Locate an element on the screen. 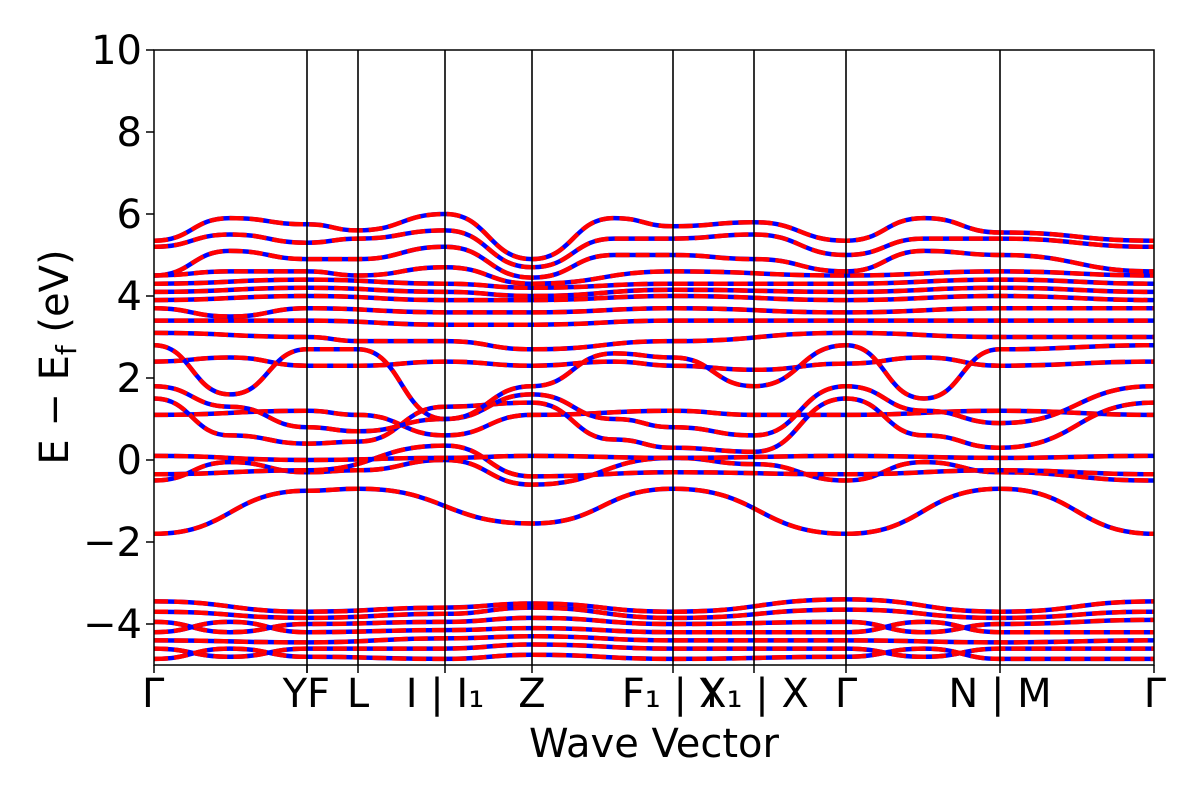 This screenshot has width=1200, height=804. x-tick-label-4: I | I₁ is located at coordinates (445, 694).